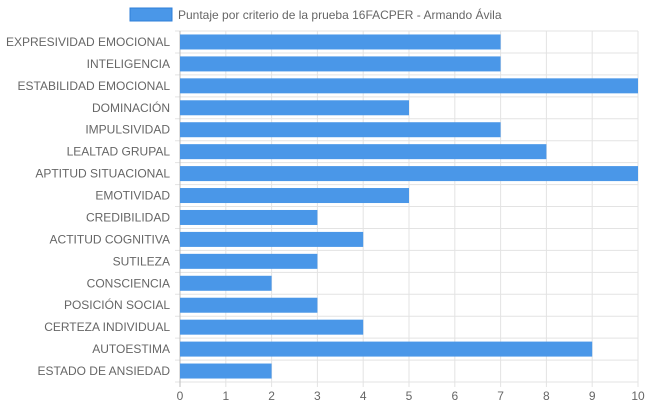  What do you see at coordinates (592, 396) in the screenshot?
I see `x-axis-tick-label: 9` at bounding box center [592, 396].